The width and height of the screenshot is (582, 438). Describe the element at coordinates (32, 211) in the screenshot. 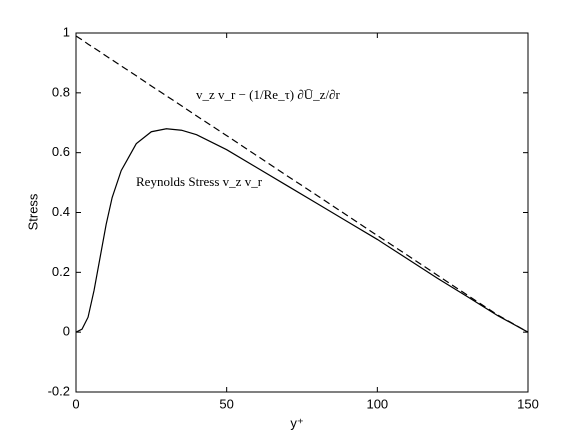

I see `y-axis-label: Stress` at that location.